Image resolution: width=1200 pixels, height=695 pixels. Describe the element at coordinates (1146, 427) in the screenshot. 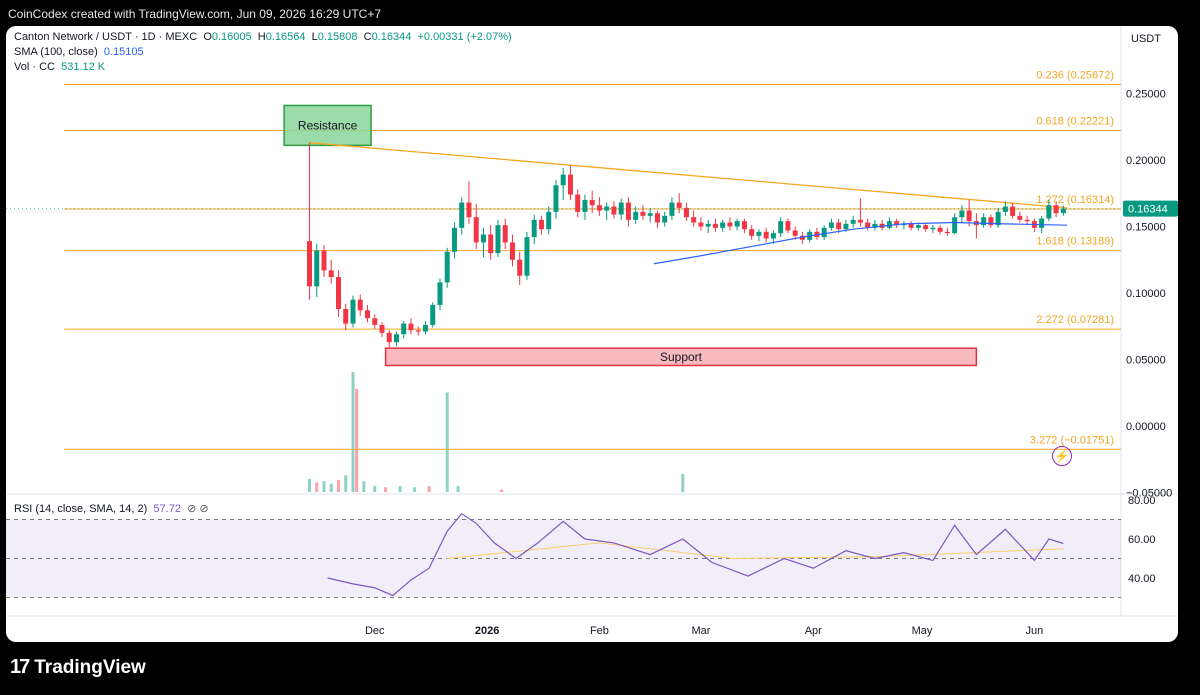

I see `price-tick-label: 0.00000` at that location.